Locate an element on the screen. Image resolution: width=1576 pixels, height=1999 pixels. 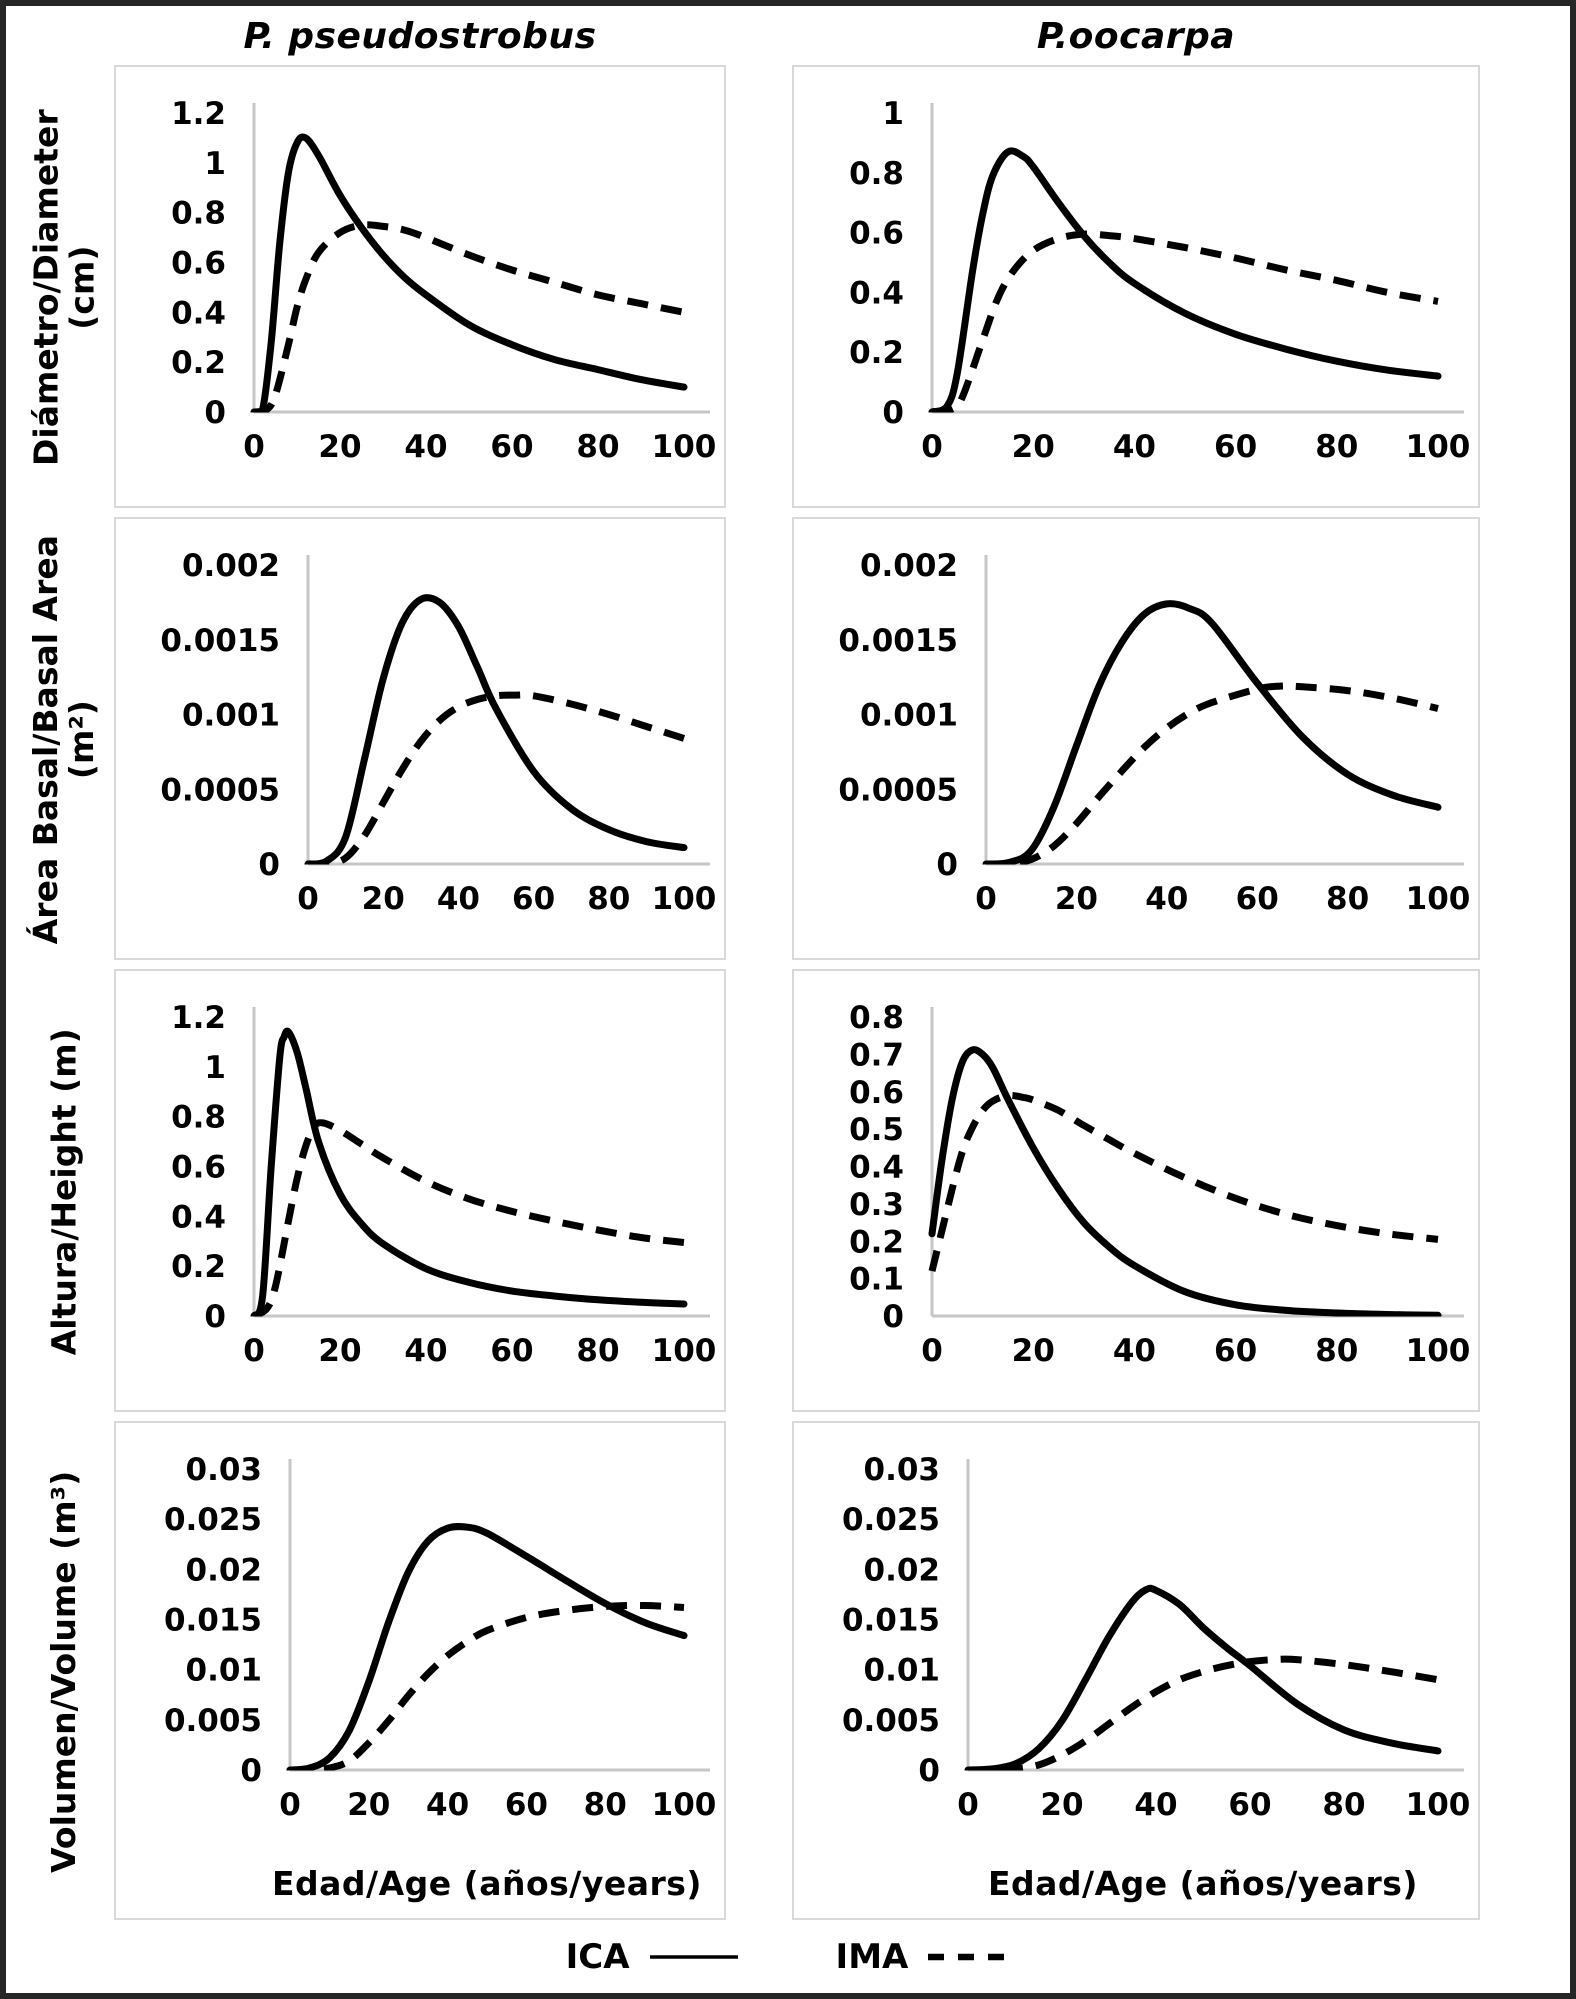
chart-diameter-pseudostrobus: 0 0.2 0.4 0.6 0.8 1 1.2 0 20 40 60 80 100 is located at coordinates (420, 286).